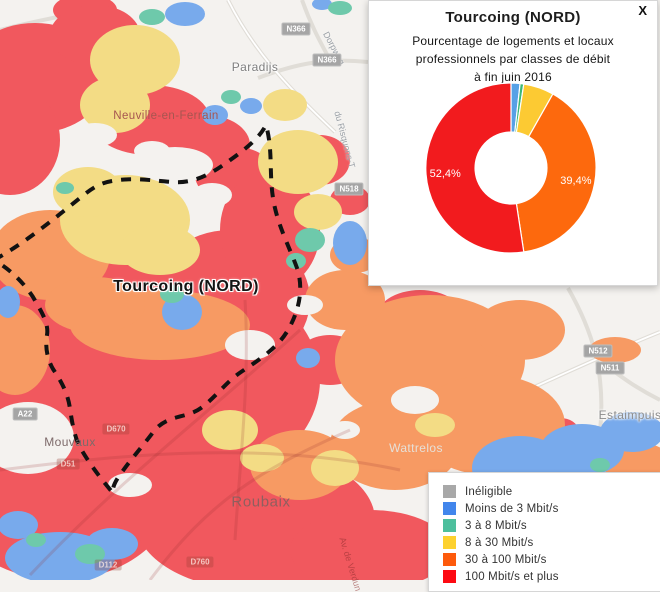 This screenshot has height=592, width=660. I want to click on panel-subtitle-line: à fin juin 2016, so click(513, 77).